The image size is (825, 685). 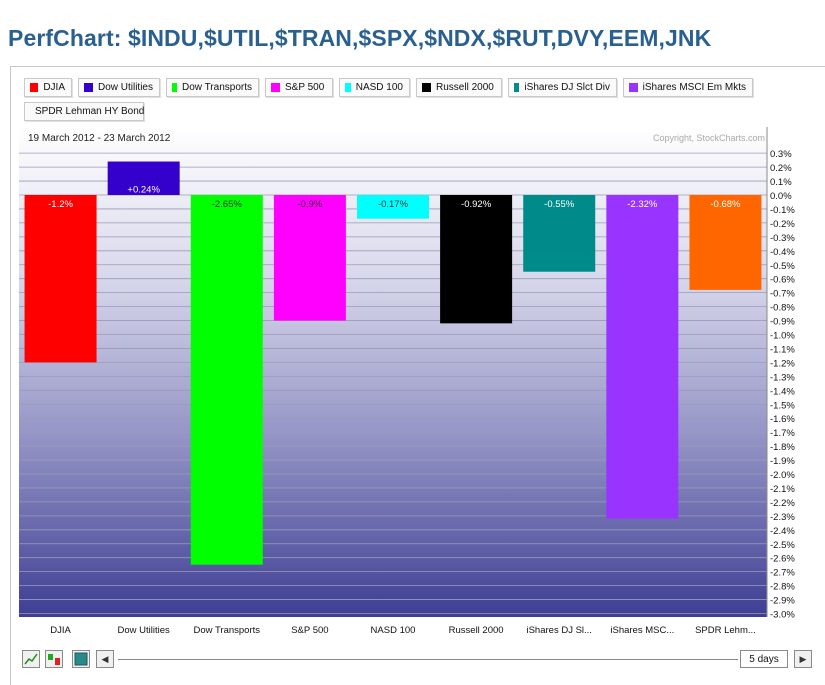 What do you see at coordinates (99, 138) in the screenshot?
I see `date-range-label: 19 March 2012 - 23 March 2012` at bounding box center [99, 138].